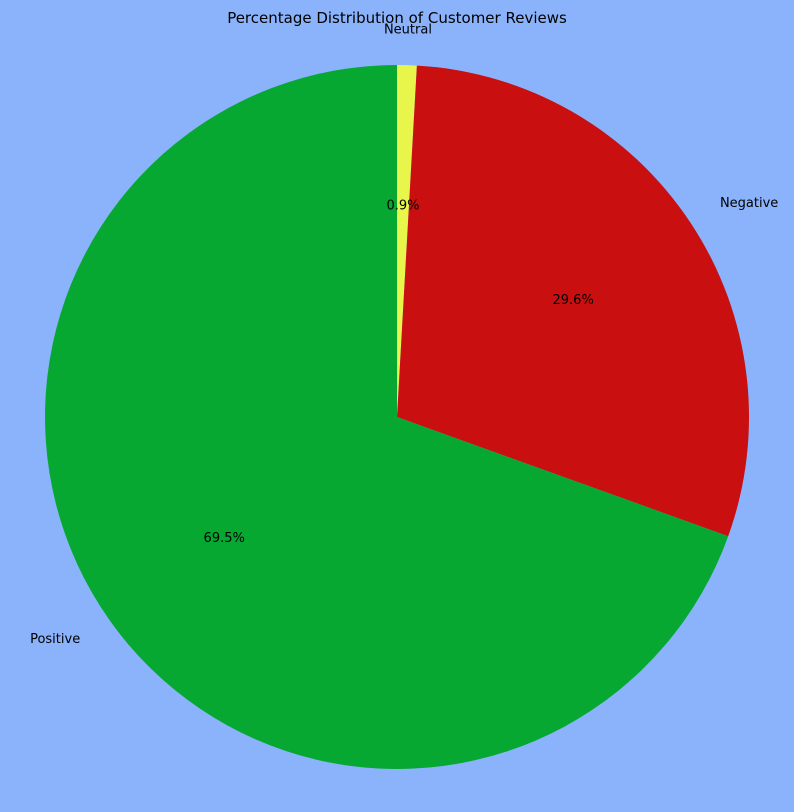 Image resolution: width=794 pixels, height=812 pixels. What do you see at coordinates (749, 203) in the screenshot?
I see `slice-label-negative: Negative` at bounding box center [749, 203].